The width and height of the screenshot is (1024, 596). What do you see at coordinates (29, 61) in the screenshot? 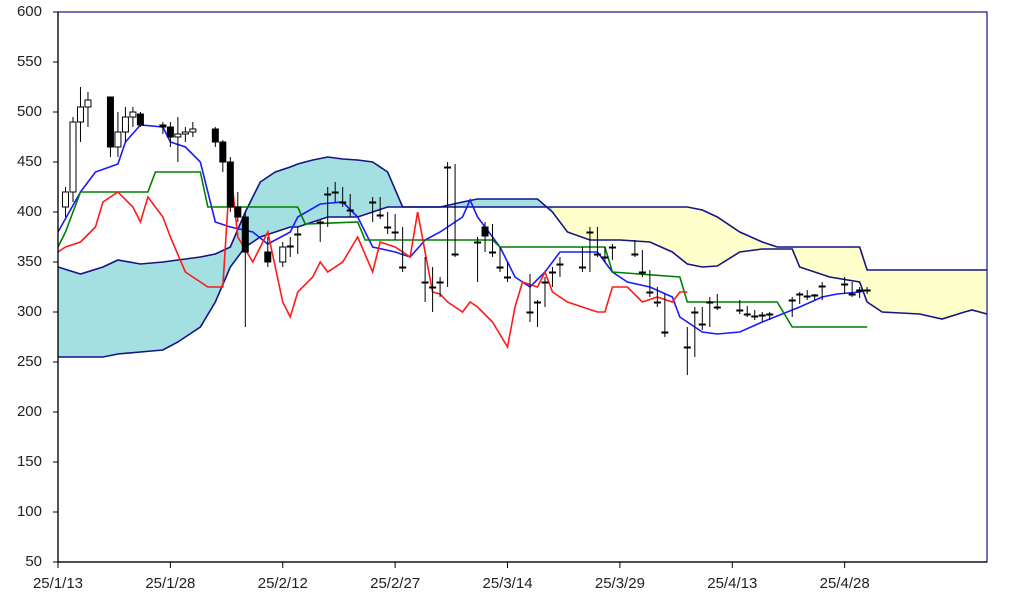
I see `y-tick-label: 550` at bounding box center [29, 61].